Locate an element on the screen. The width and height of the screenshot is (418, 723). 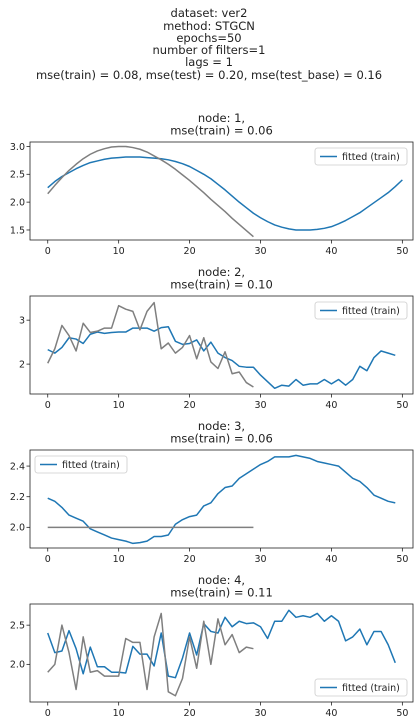
y-tick-label: 3.0 is located at coordinates (17, 147).